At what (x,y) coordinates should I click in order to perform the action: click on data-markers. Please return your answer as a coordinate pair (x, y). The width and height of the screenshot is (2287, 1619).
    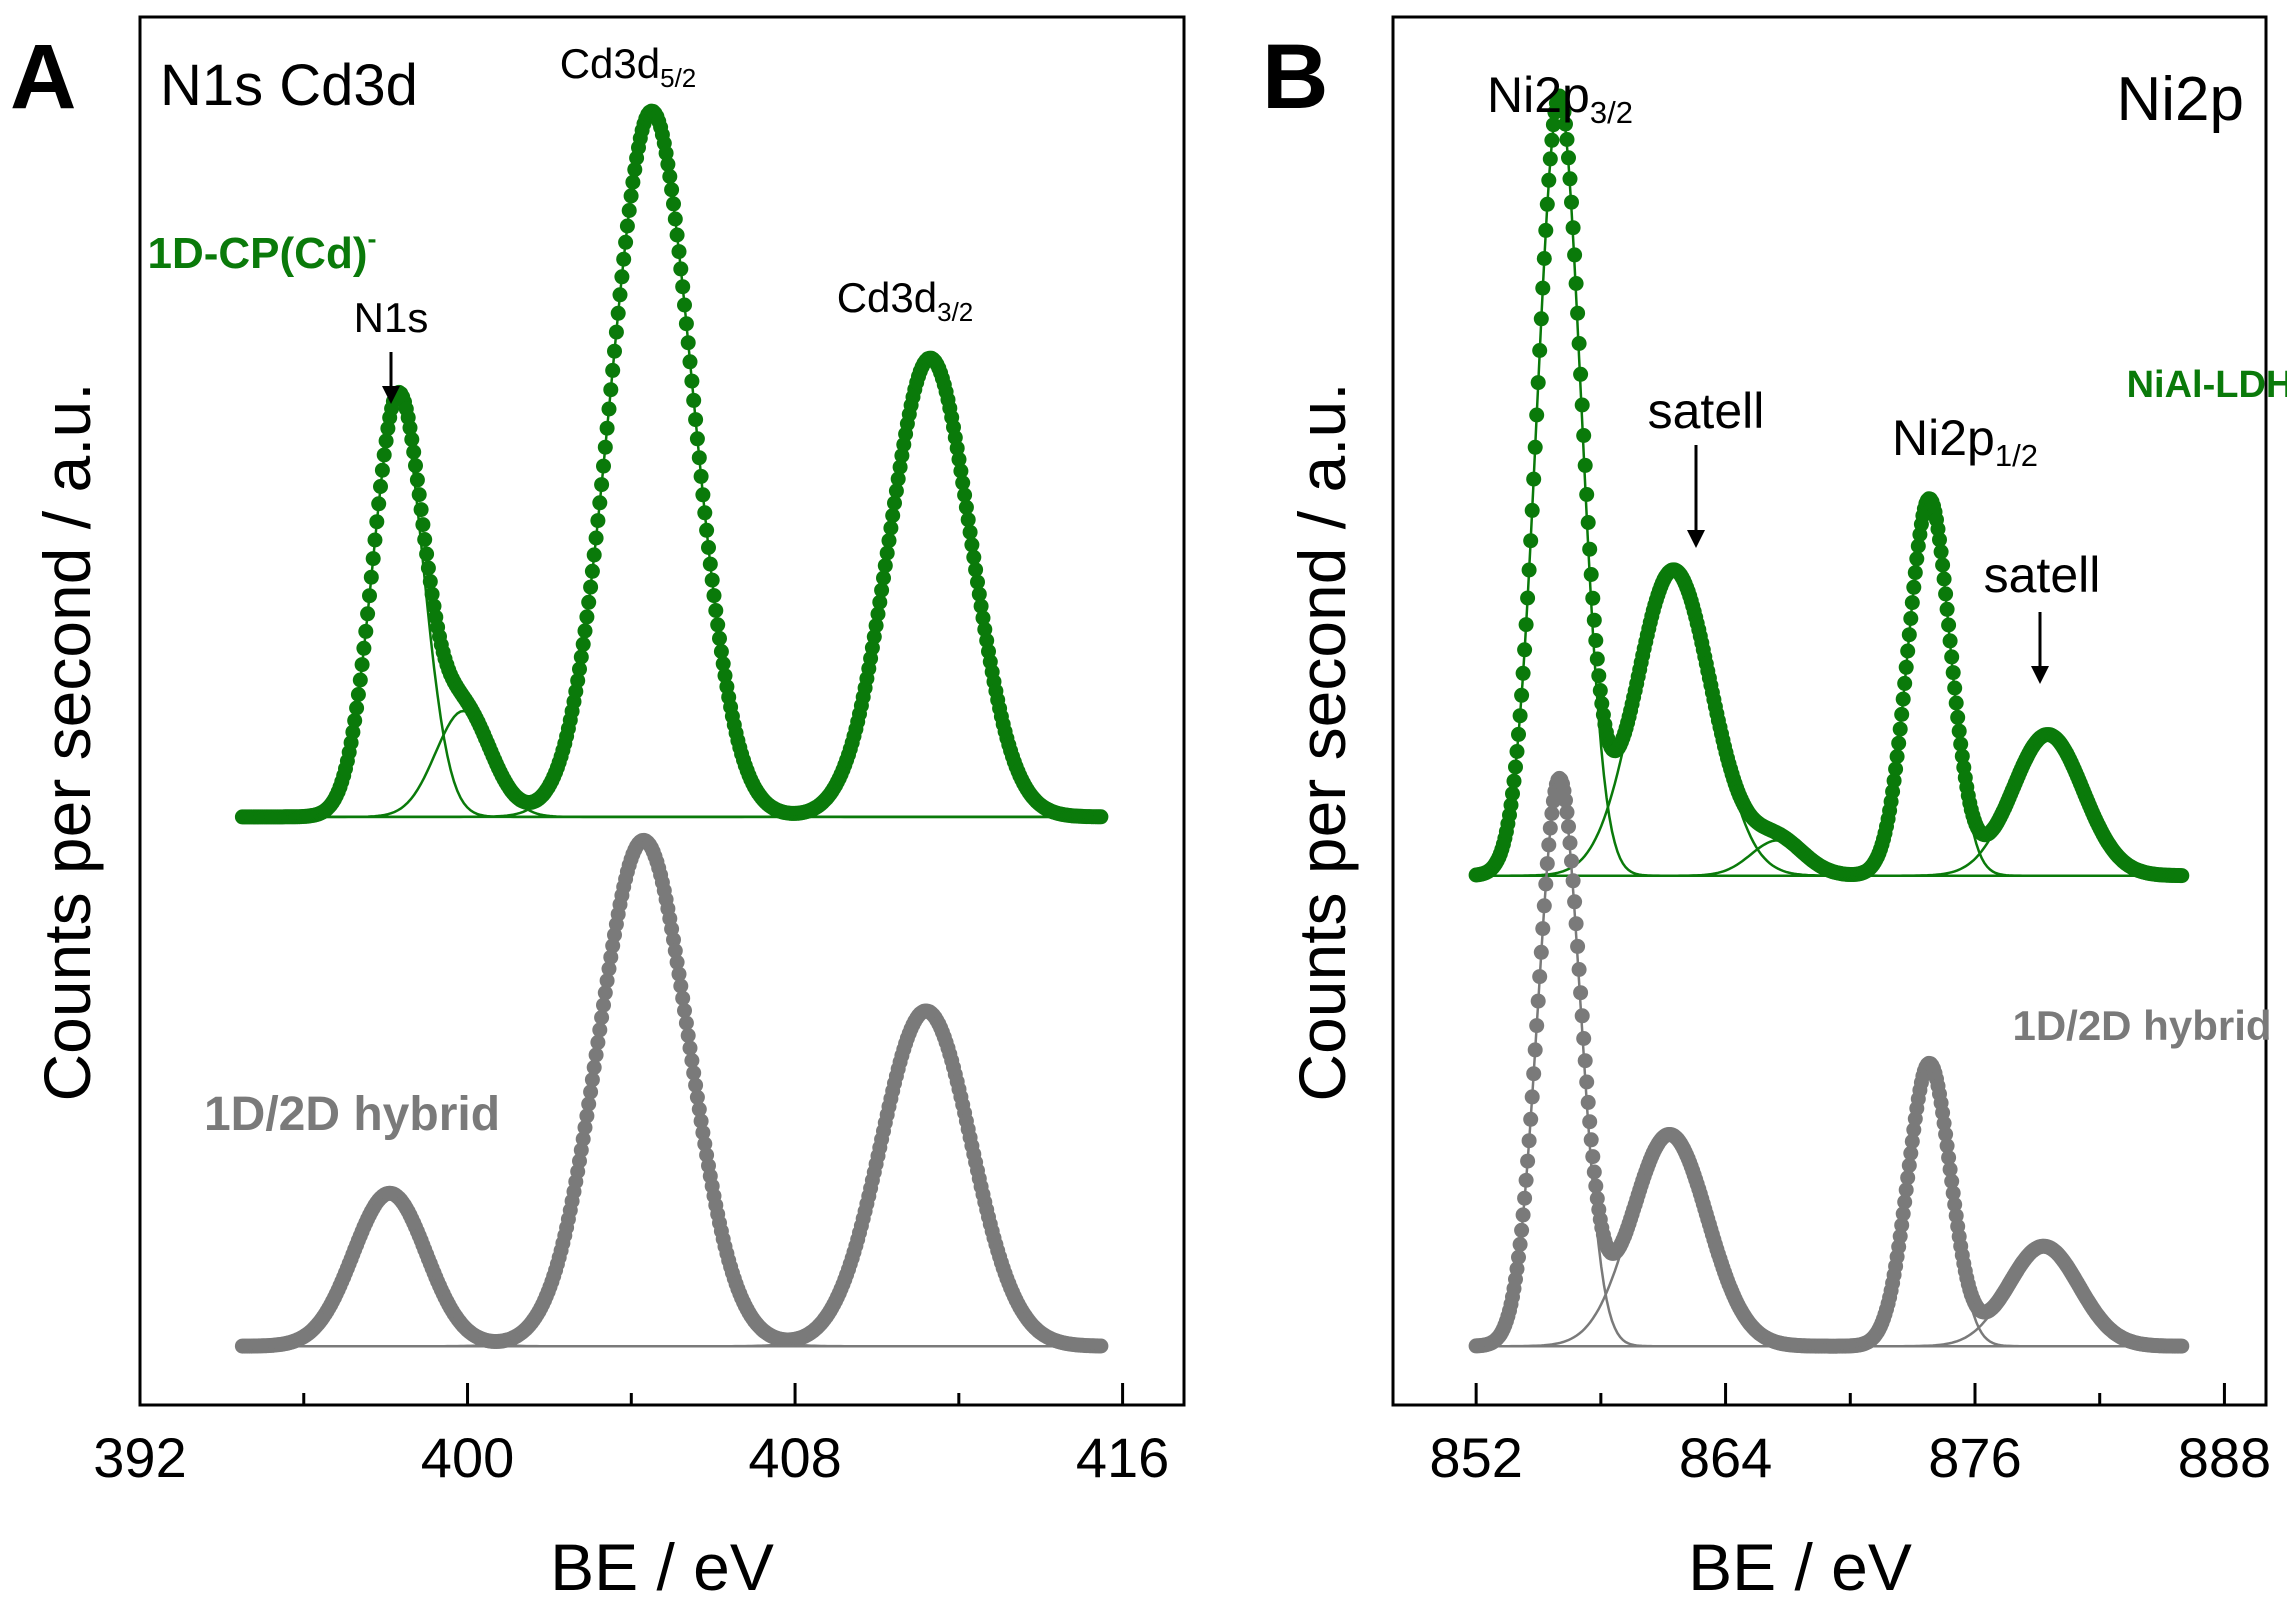
    Looking at the image, I should click on (671, 1093).